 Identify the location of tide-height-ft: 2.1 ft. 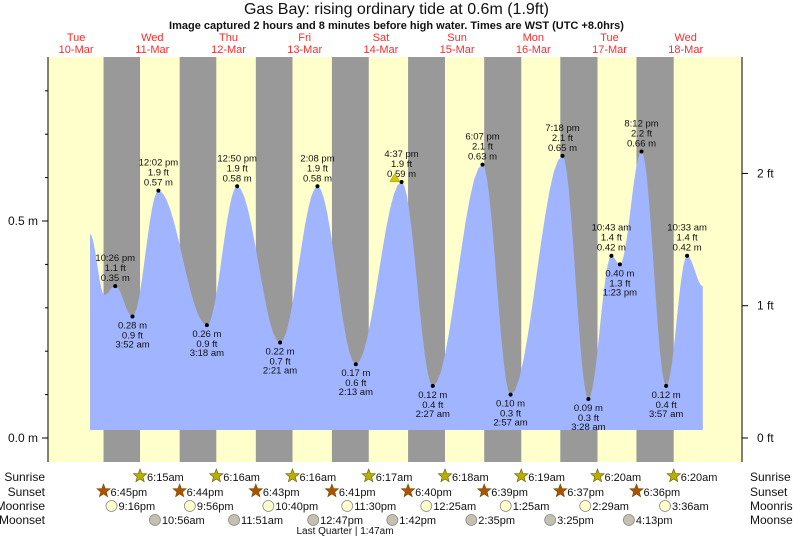
(562, 138).